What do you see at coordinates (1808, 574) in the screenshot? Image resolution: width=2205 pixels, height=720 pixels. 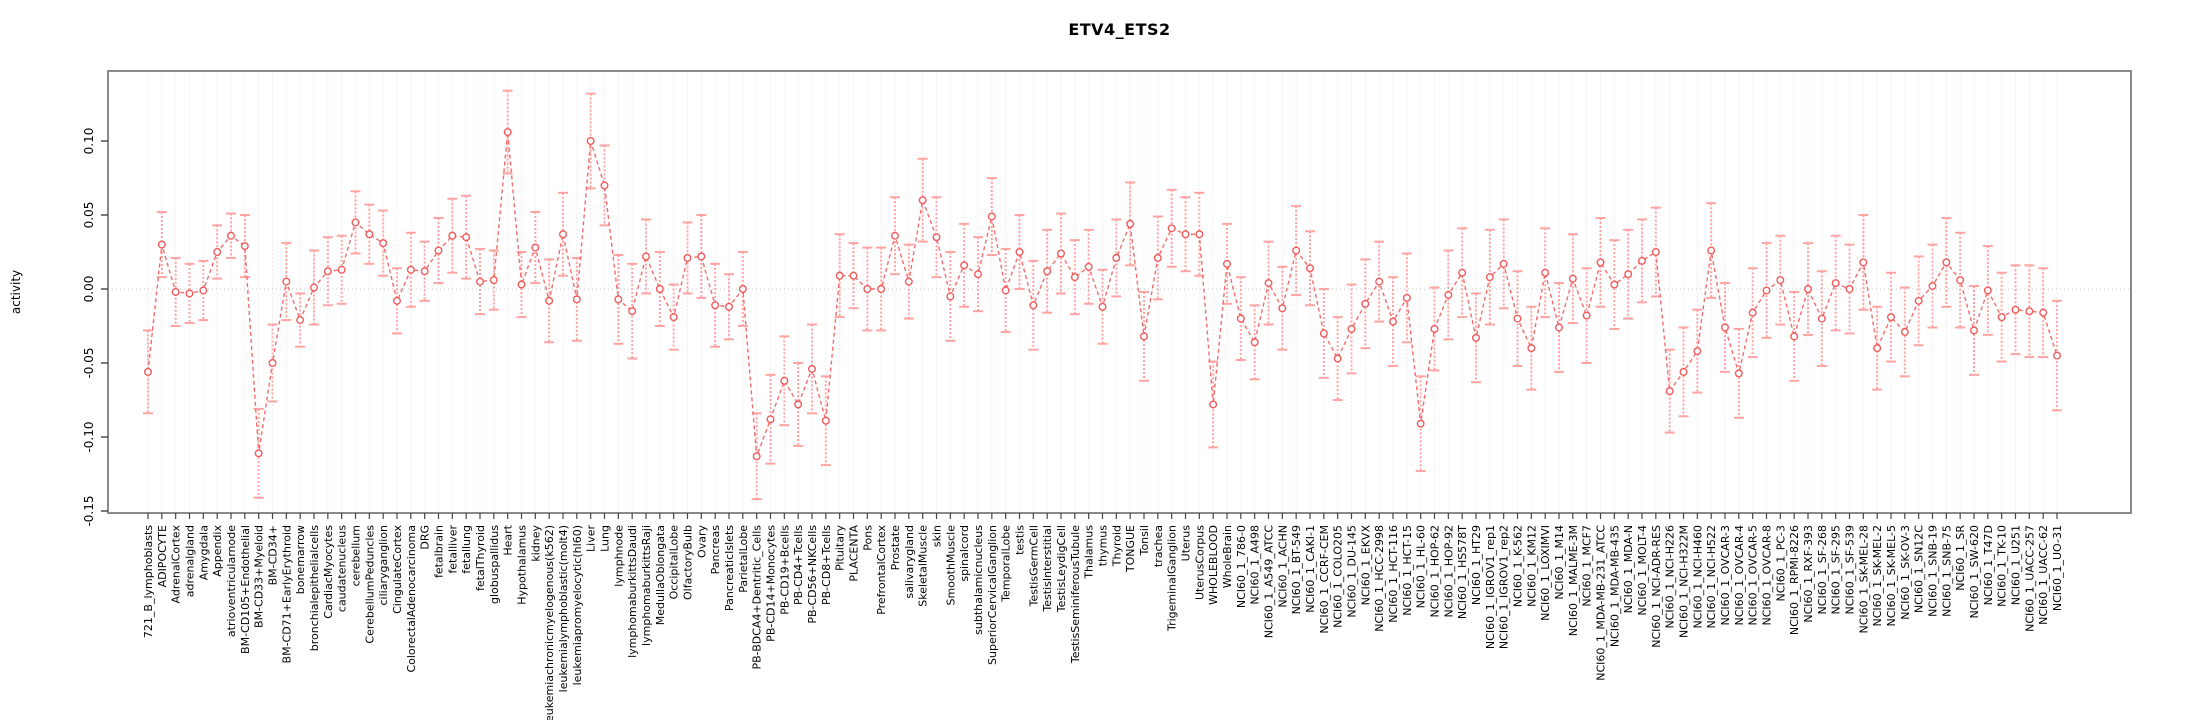 I see `x-tick-label: NCI60_1_RXF-393` at bounding box center [1808, 574].